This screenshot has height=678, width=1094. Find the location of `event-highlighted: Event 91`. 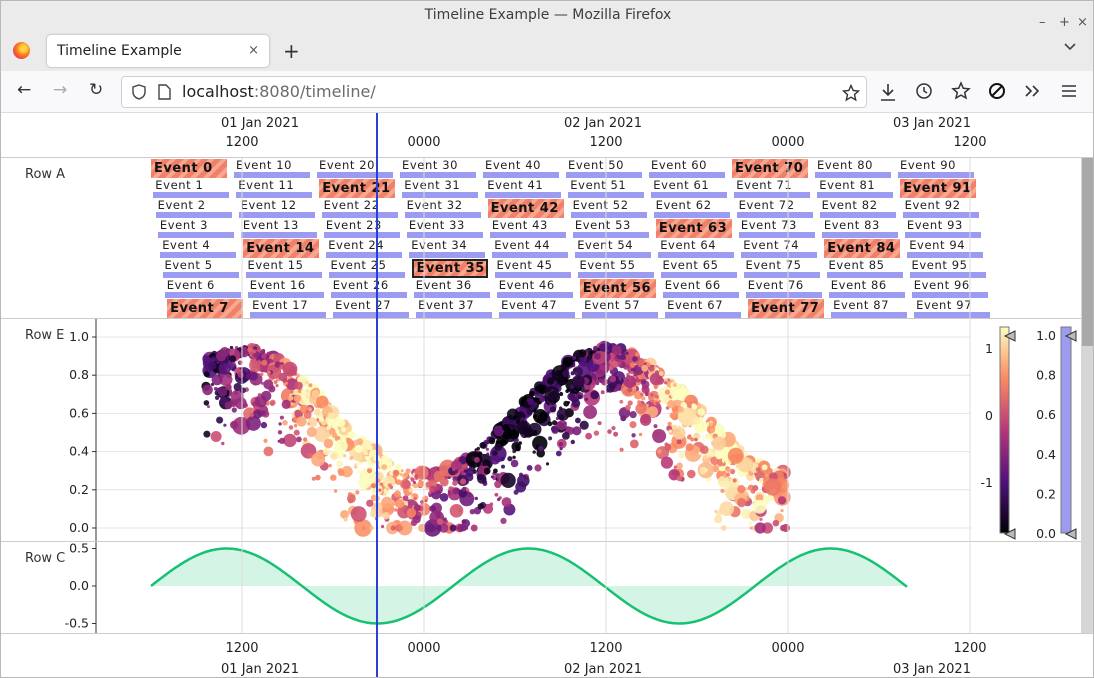

event-highlighted: Event 91 is located at coordinates (938, 188).